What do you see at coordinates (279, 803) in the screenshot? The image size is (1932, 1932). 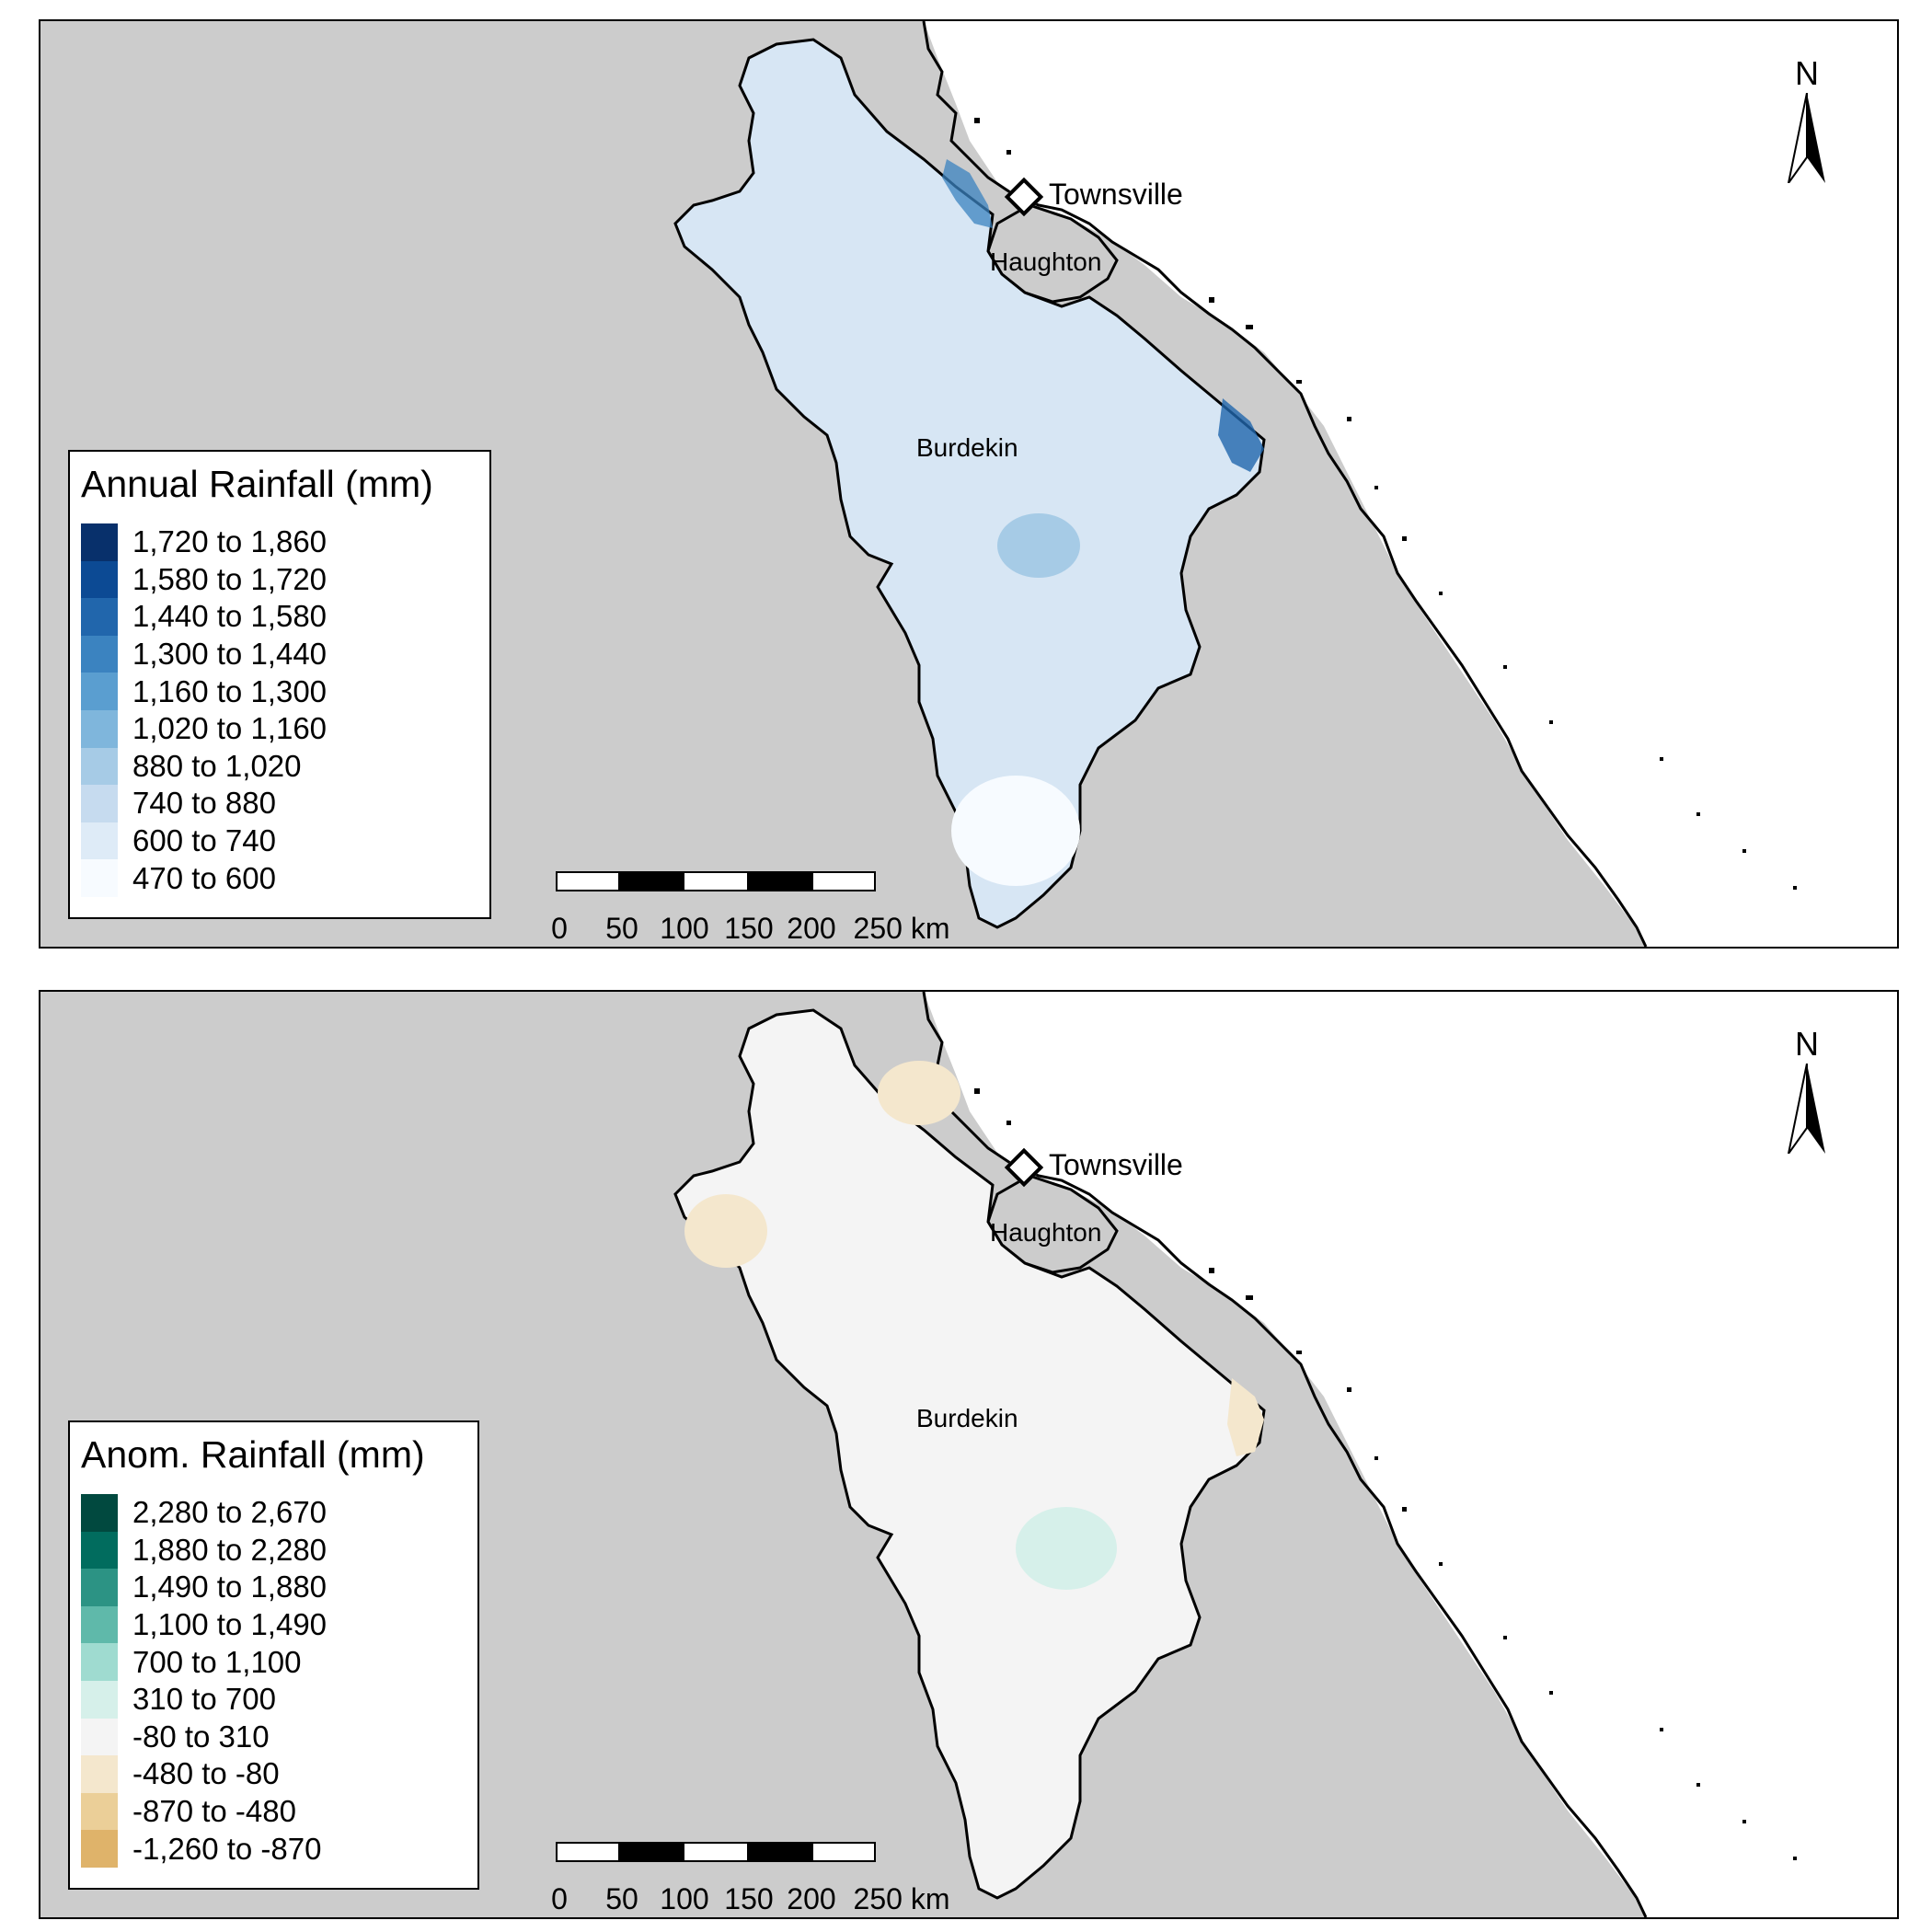 I see `legend-item: 740 to 880` at bounding box center [279, 803].